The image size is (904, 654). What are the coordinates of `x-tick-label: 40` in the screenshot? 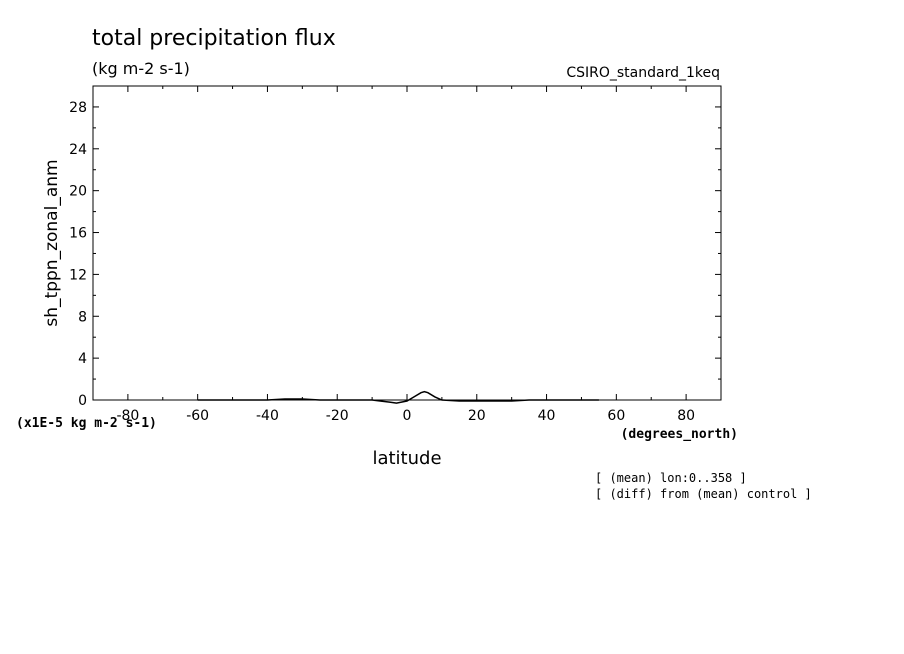 It's located at (547, 416).